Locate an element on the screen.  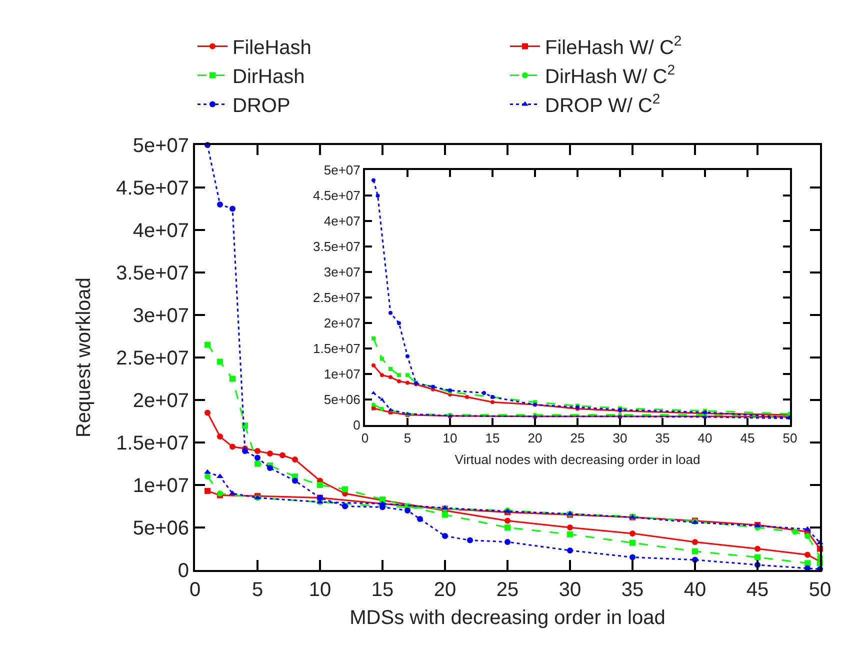
legend-label: FileHash is located at coordinates (272, 48).